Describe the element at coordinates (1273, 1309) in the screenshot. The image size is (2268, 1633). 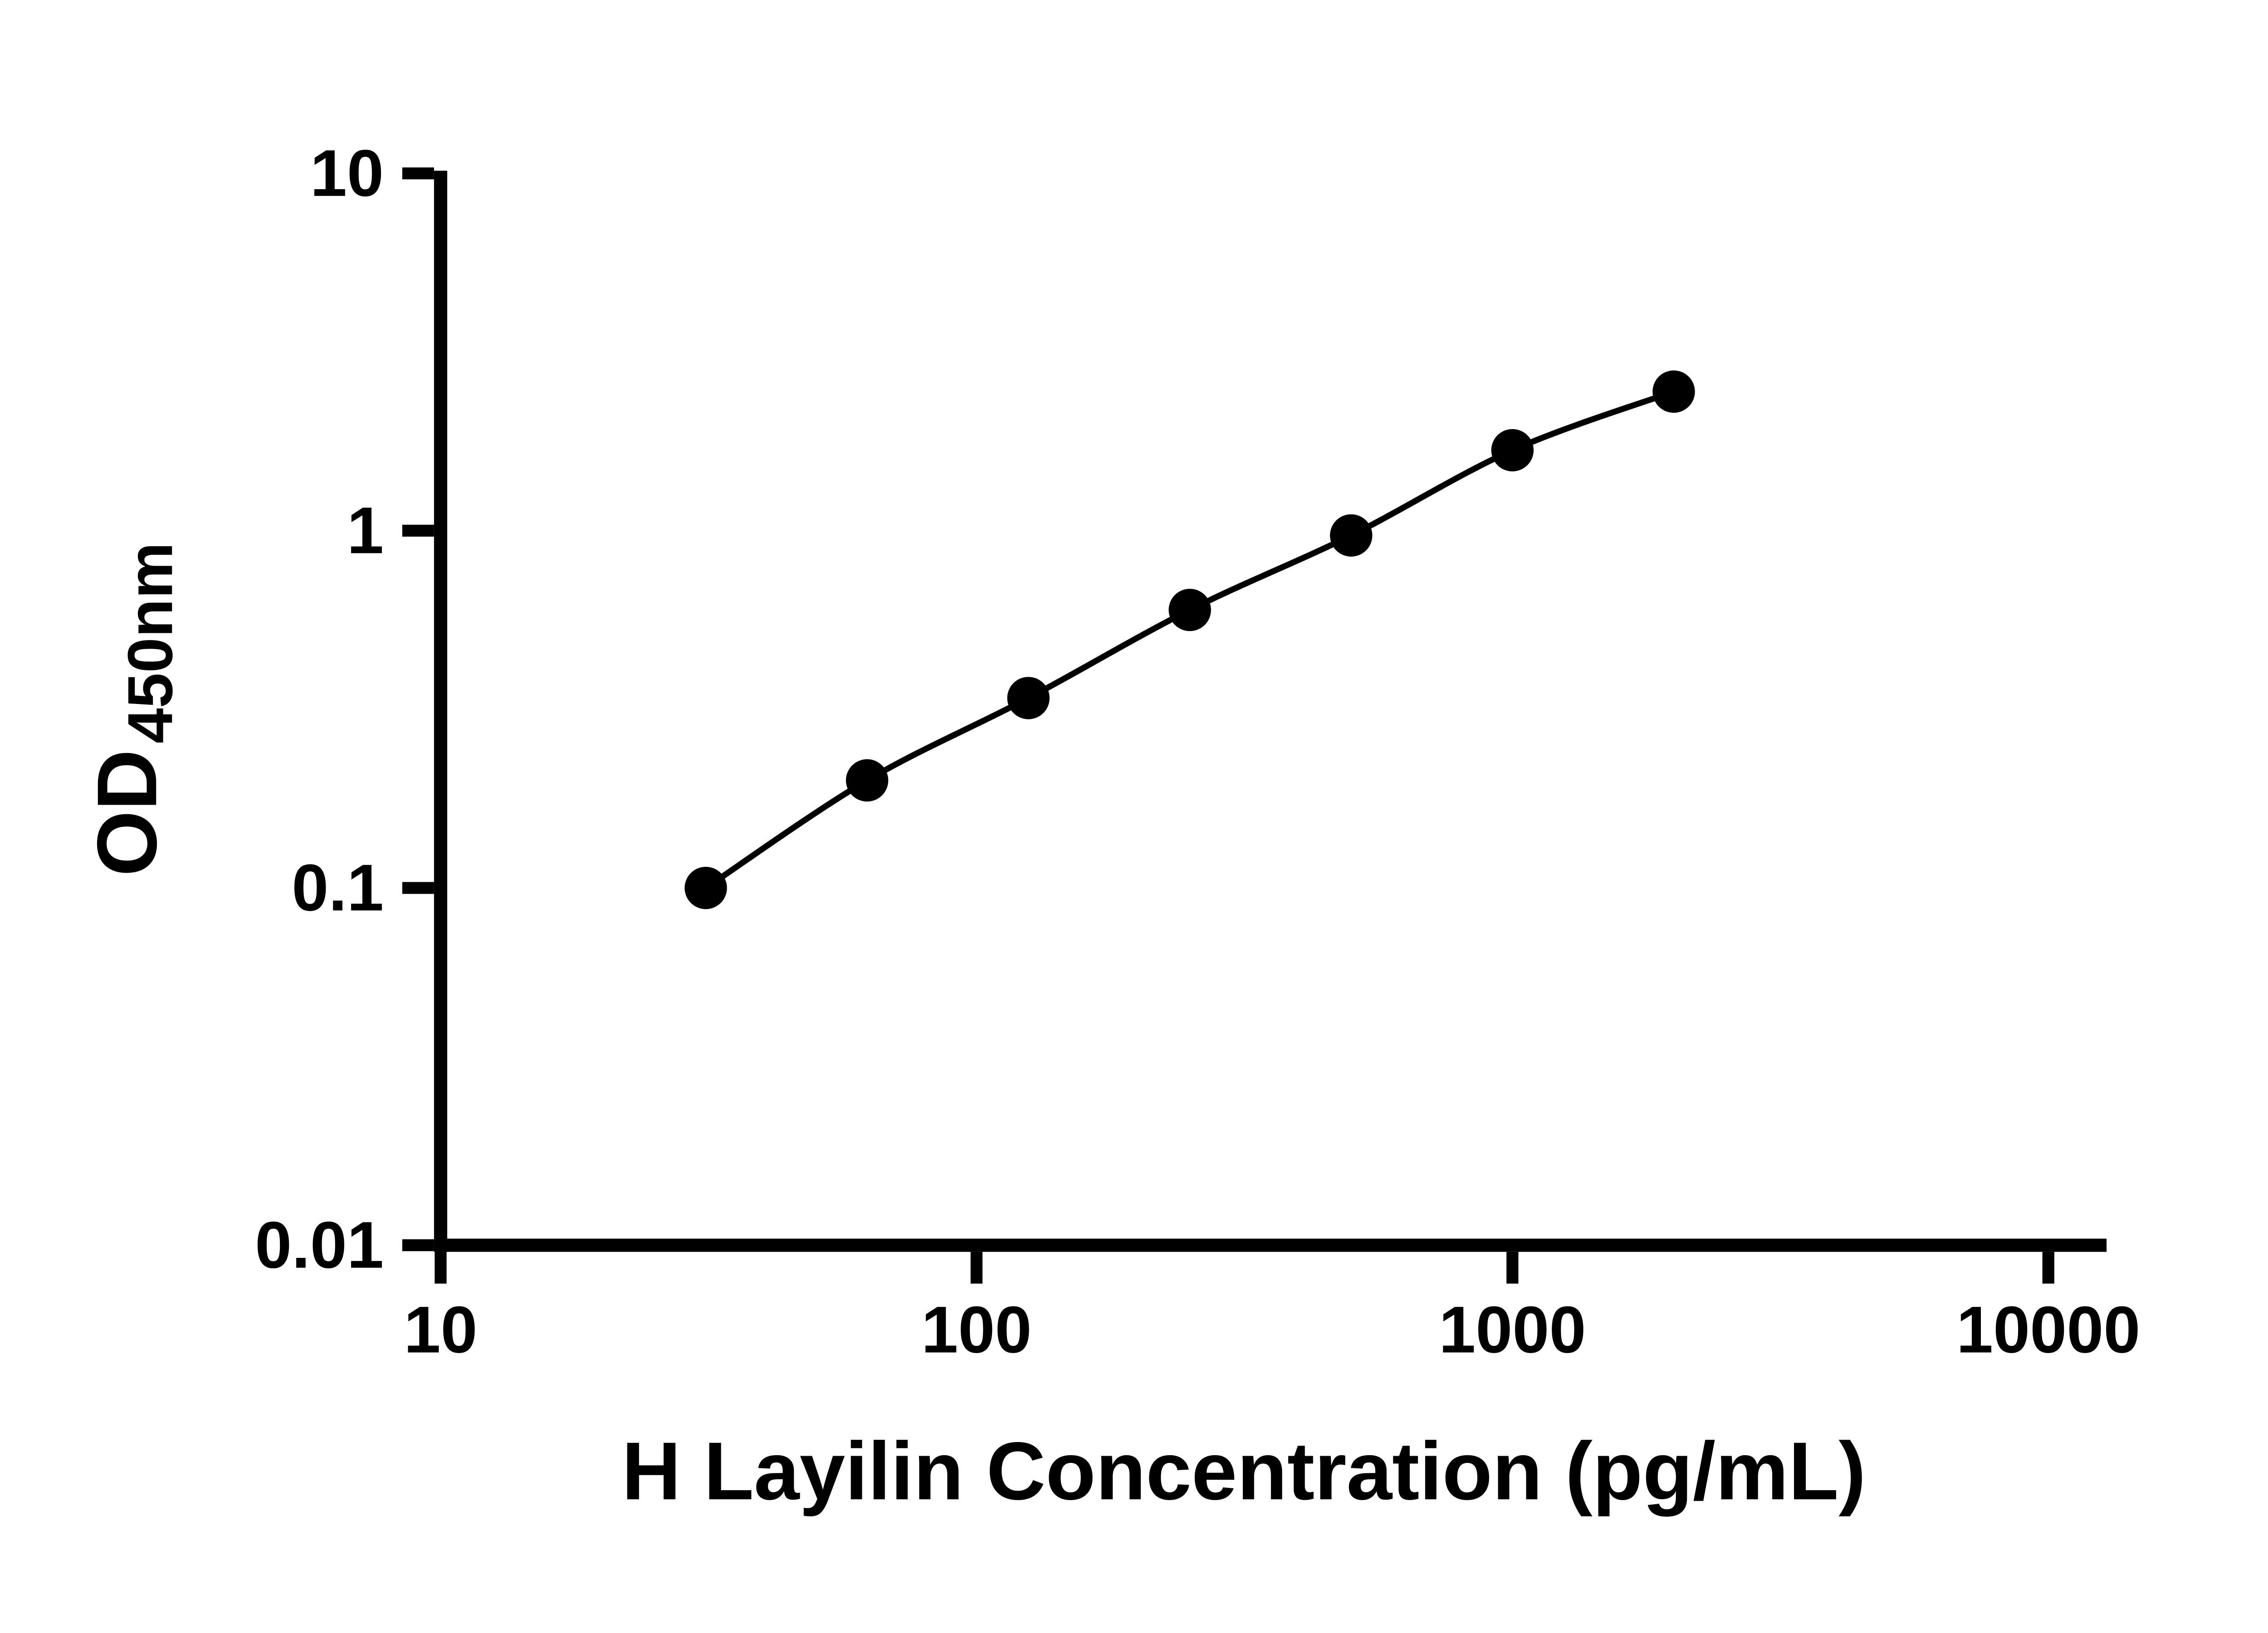
I see `x-axis-ticks: 10 100 1000 10000` at that location.